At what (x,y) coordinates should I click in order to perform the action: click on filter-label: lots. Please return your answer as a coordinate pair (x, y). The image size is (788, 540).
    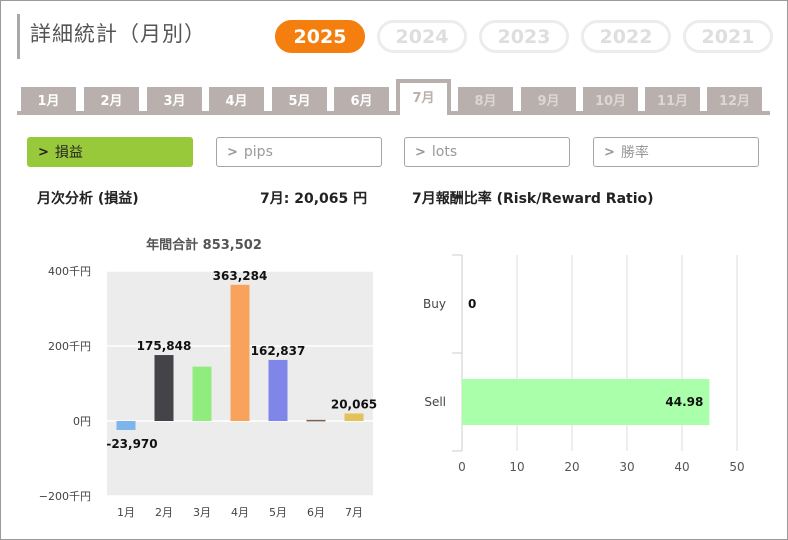
    Looking at the image, I should click on (444, 152).